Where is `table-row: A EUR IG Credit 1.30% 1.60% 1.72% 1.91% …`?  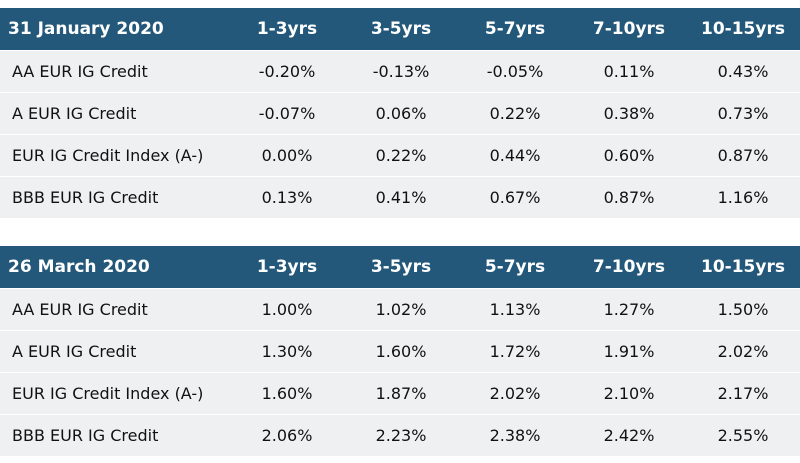
table-row: A EUR IG Credit 1.30% 1.60% 1.72% 1.91% … is located at coordinates (400, 351).